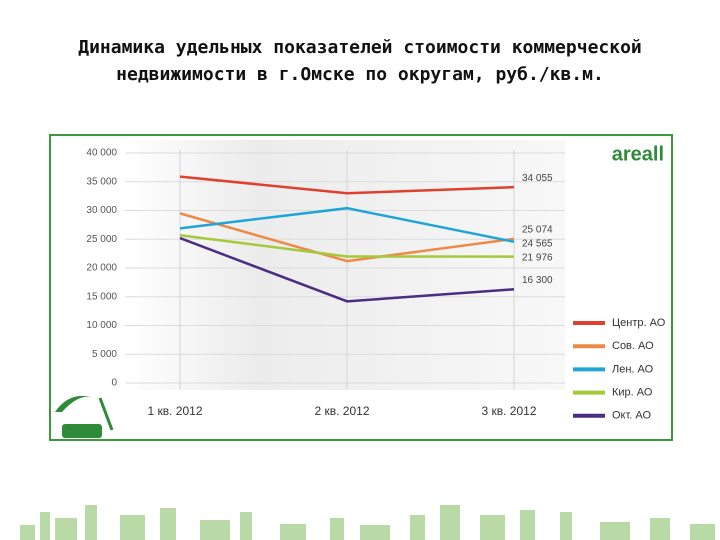 This screenshot has height=540, width=720. I want to click on y-tick-label: 0, so click(114, 383).